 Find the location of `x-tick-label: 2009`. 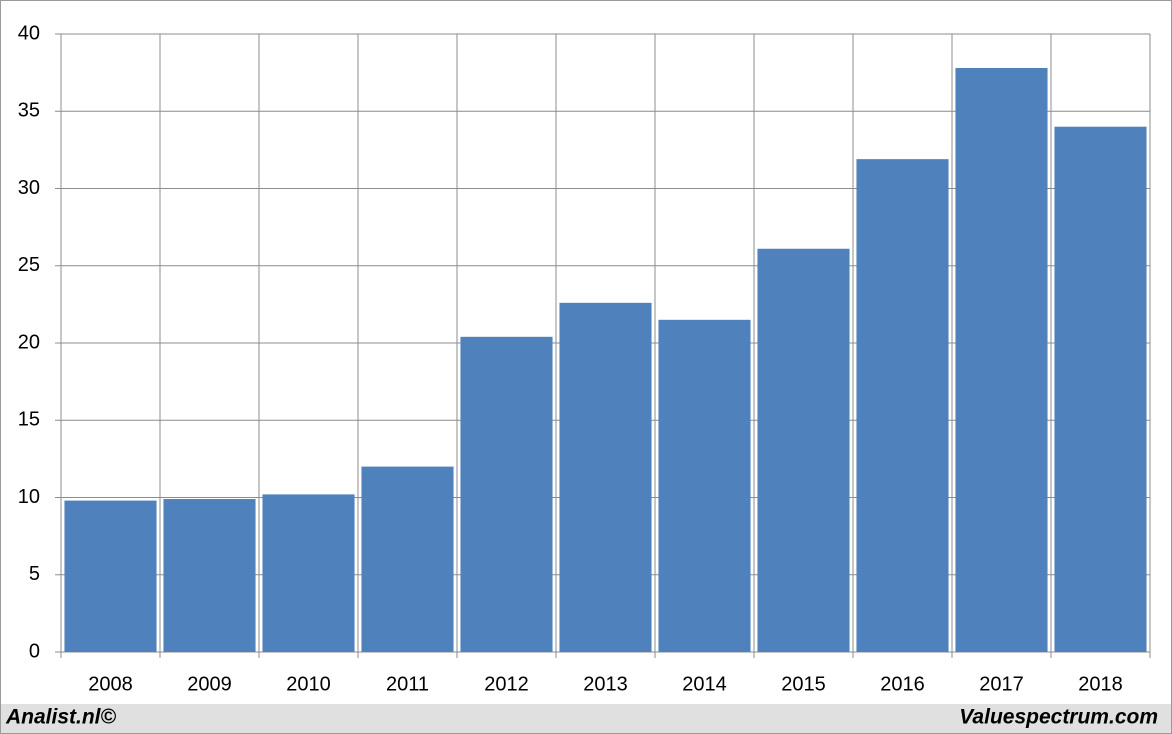

x-tick-label: 2009 is located at coordinates (209, 684).